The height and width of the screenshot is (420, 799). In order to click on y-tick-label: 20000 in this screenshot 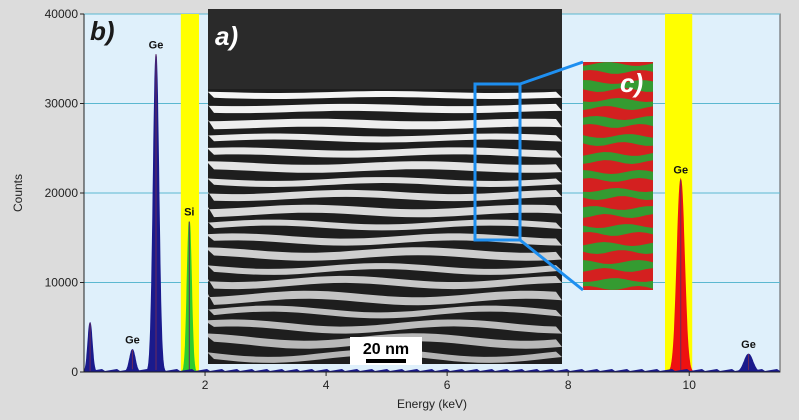, I will do `click(62, 193)`.